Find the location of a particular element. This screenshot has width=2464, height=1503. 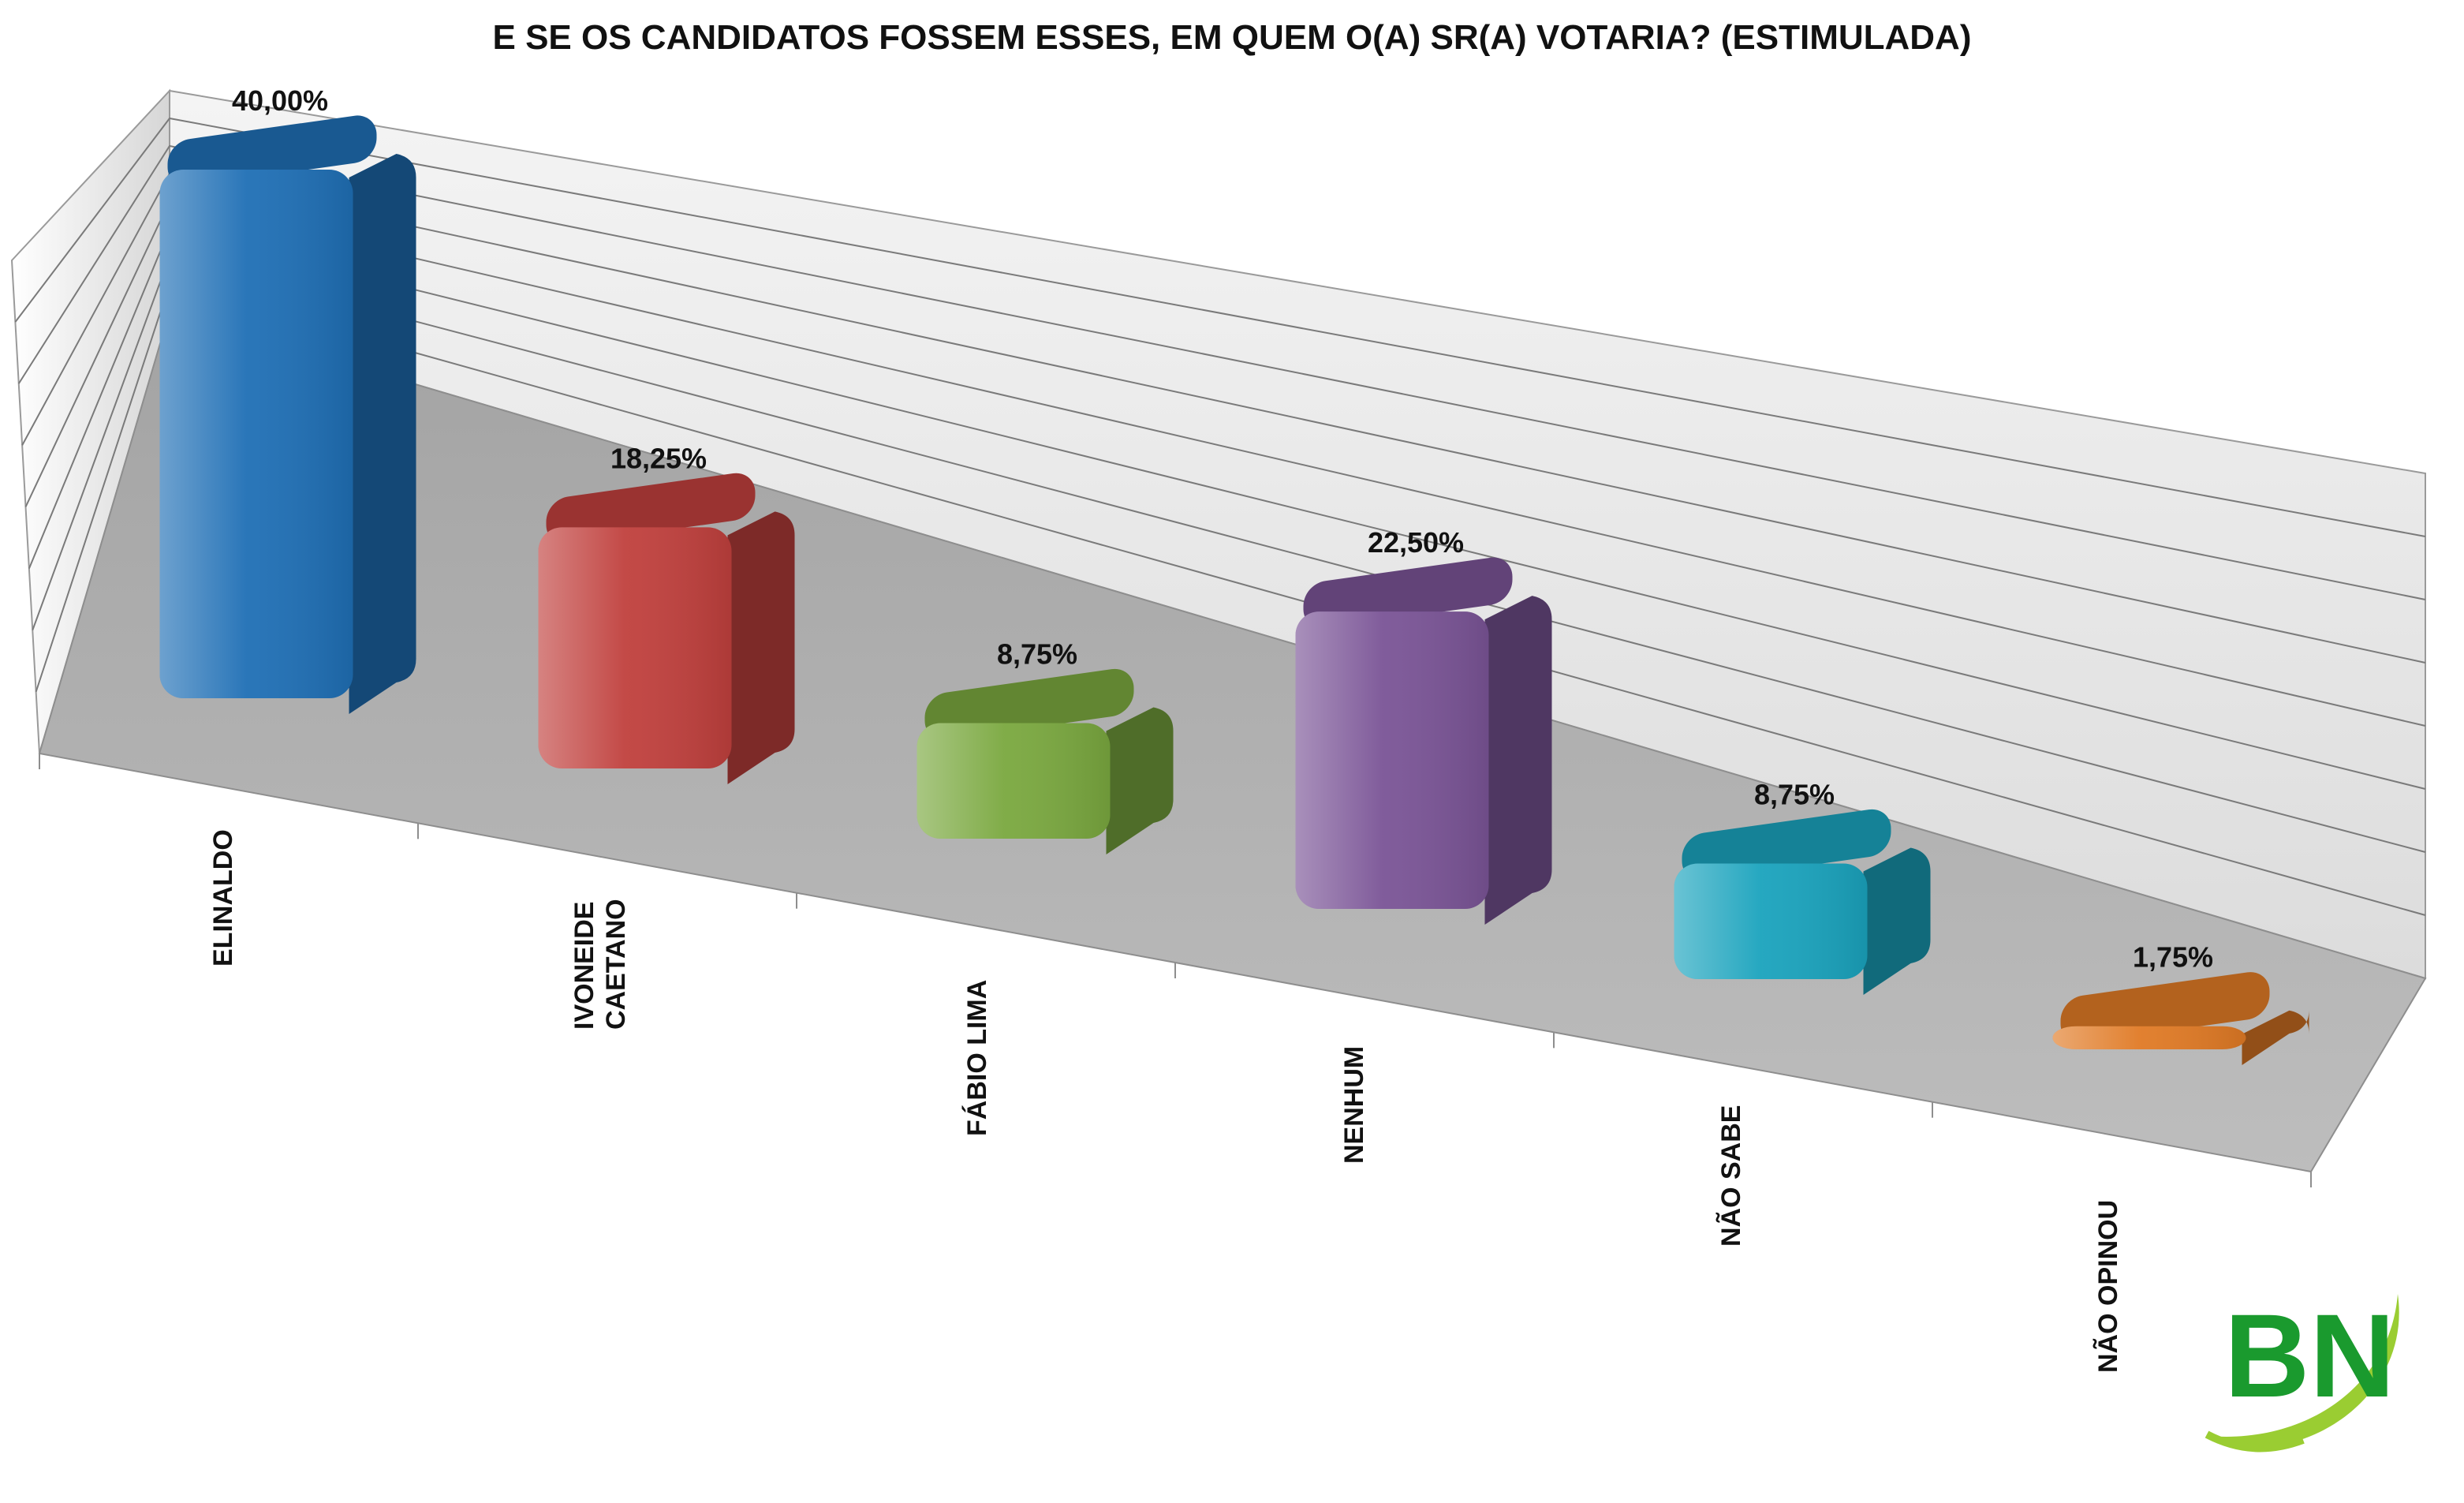

category-label-line: NÃO OPINOU is located at coordinates (2108, 1286).